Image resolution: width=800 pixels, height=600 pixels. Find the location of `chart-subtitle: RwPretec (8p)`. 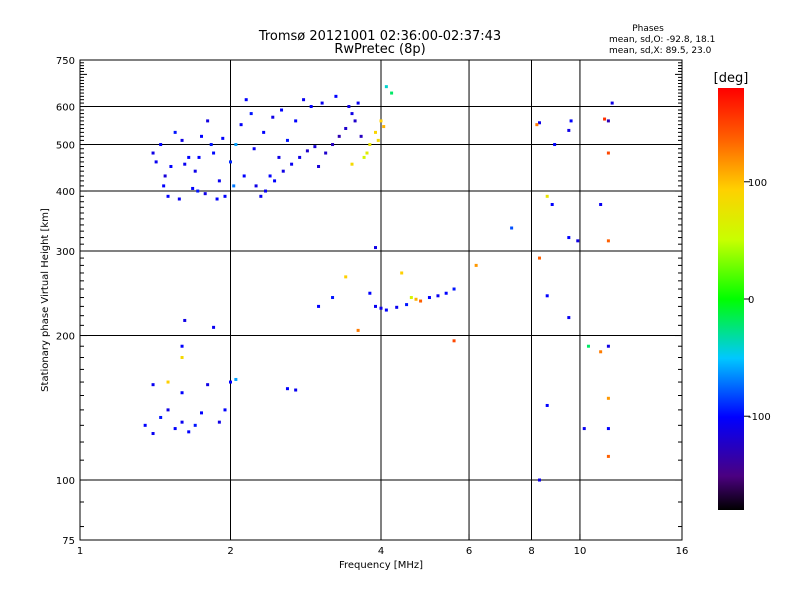

chart-subtitle: RwPretec (8p) is located at coordinates (379, 49).